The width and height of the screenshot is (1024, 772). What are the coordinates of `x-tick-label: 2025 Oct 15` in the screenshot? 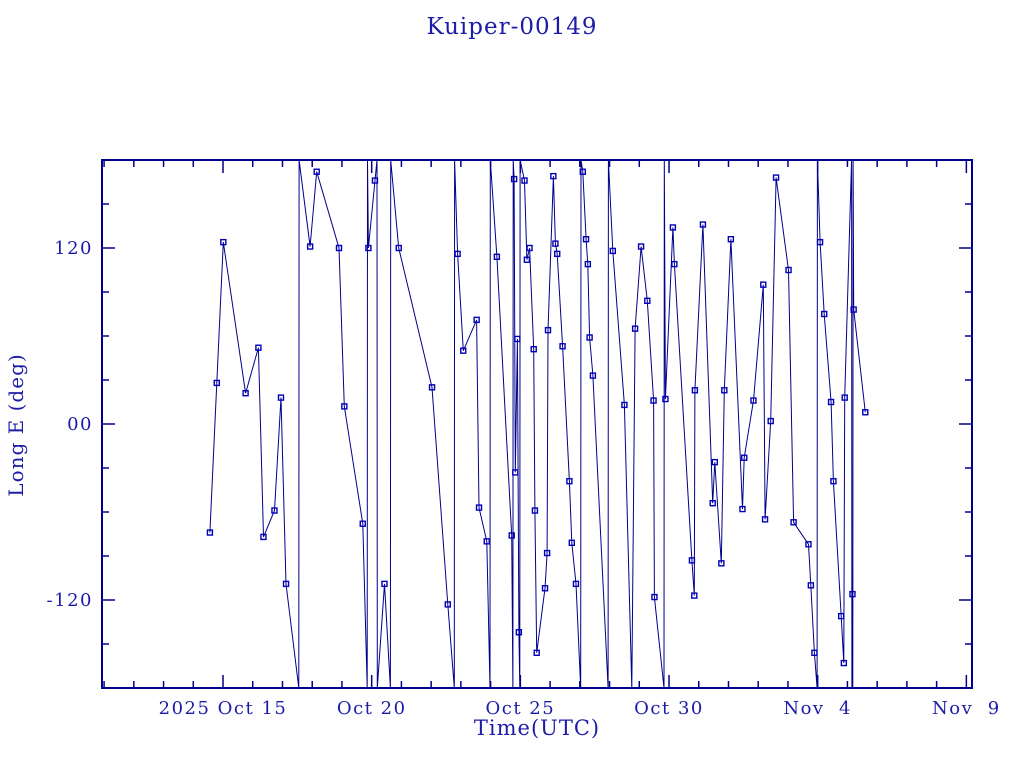 It's located at (223, 708).